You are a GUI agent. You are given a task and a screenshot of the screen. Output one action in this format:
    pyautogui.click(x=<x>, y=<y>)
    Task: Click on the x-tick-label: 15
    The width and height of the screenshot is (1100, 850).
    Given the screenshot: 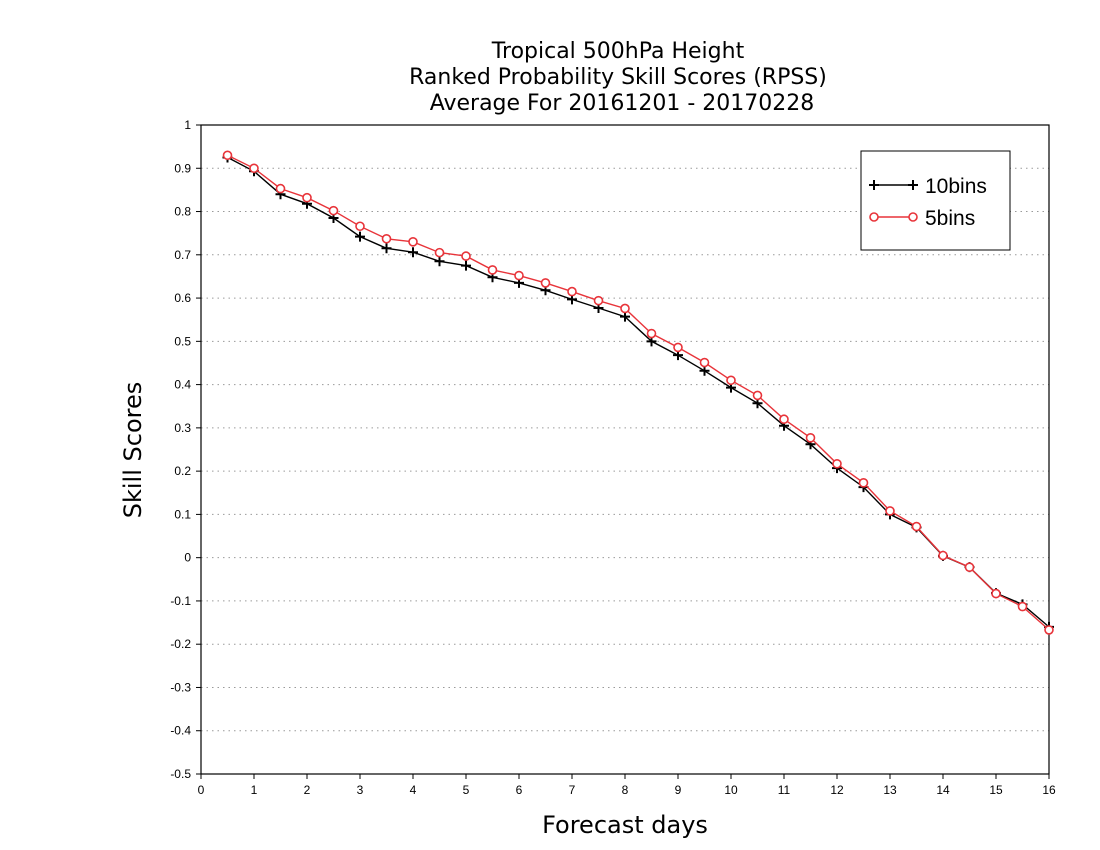 What is the action you would take?
    pyautogui.click(x=996, y=790)
    